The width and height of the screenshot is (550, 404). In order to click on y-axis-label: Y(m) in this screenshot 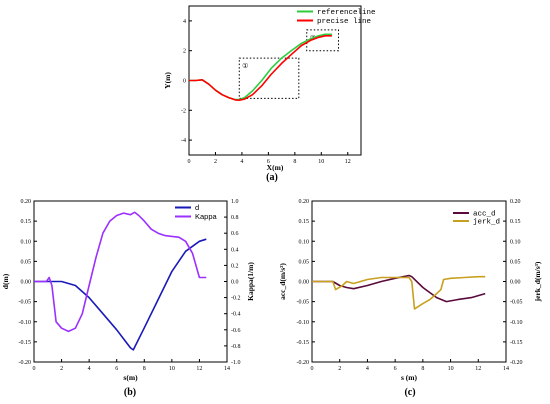, I will do `click(167, 80)`.